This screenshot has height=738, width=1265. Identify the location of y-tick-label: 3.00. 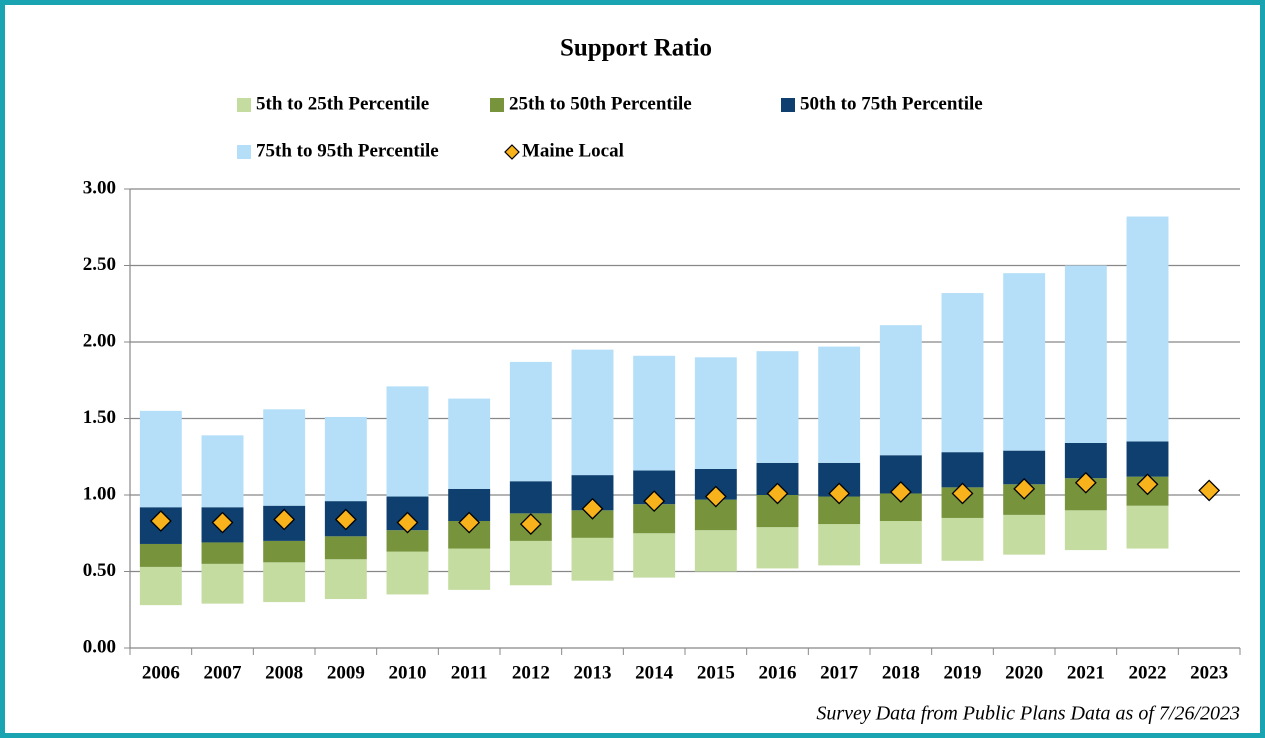
(99, 187).